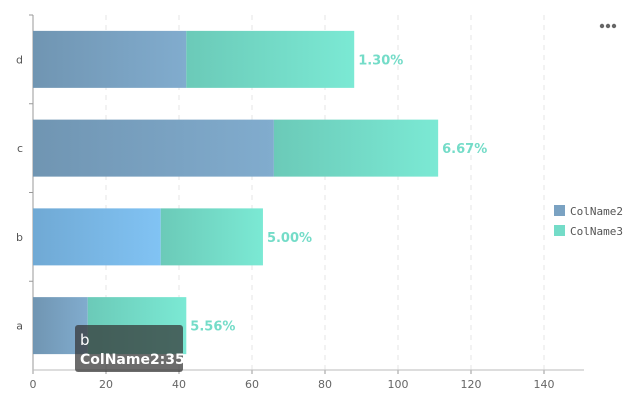  I want to click on y-category-label: a, so click(19, 326).